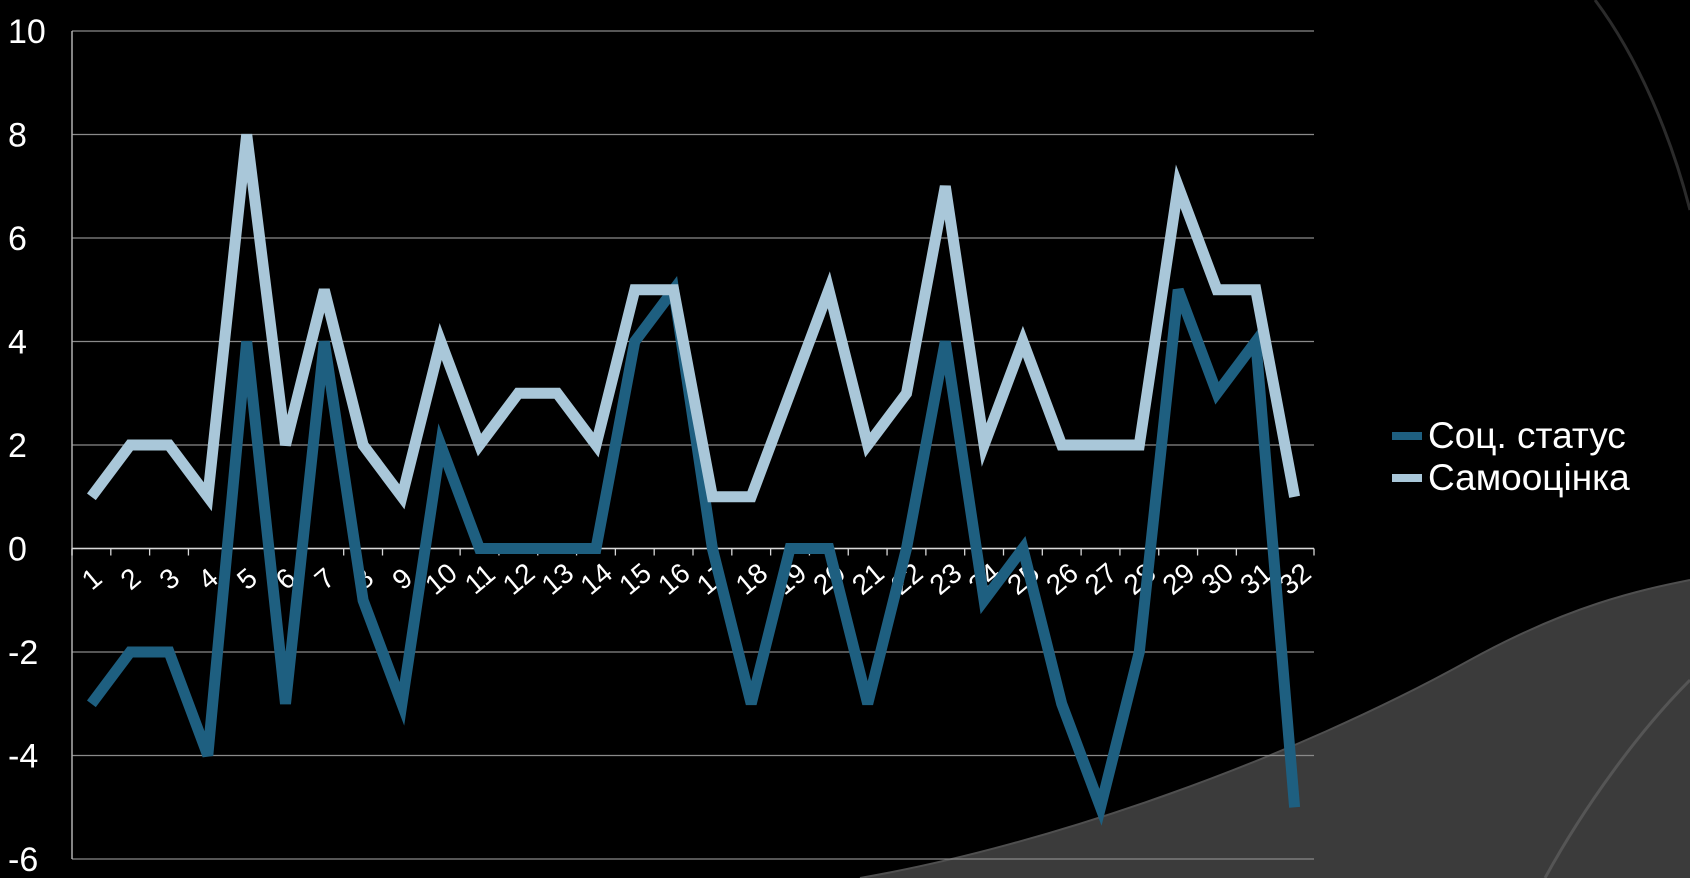  Describe the element at coordinates (17, 446) in the screenshot. I see `y-tick-label: 2` at that location.